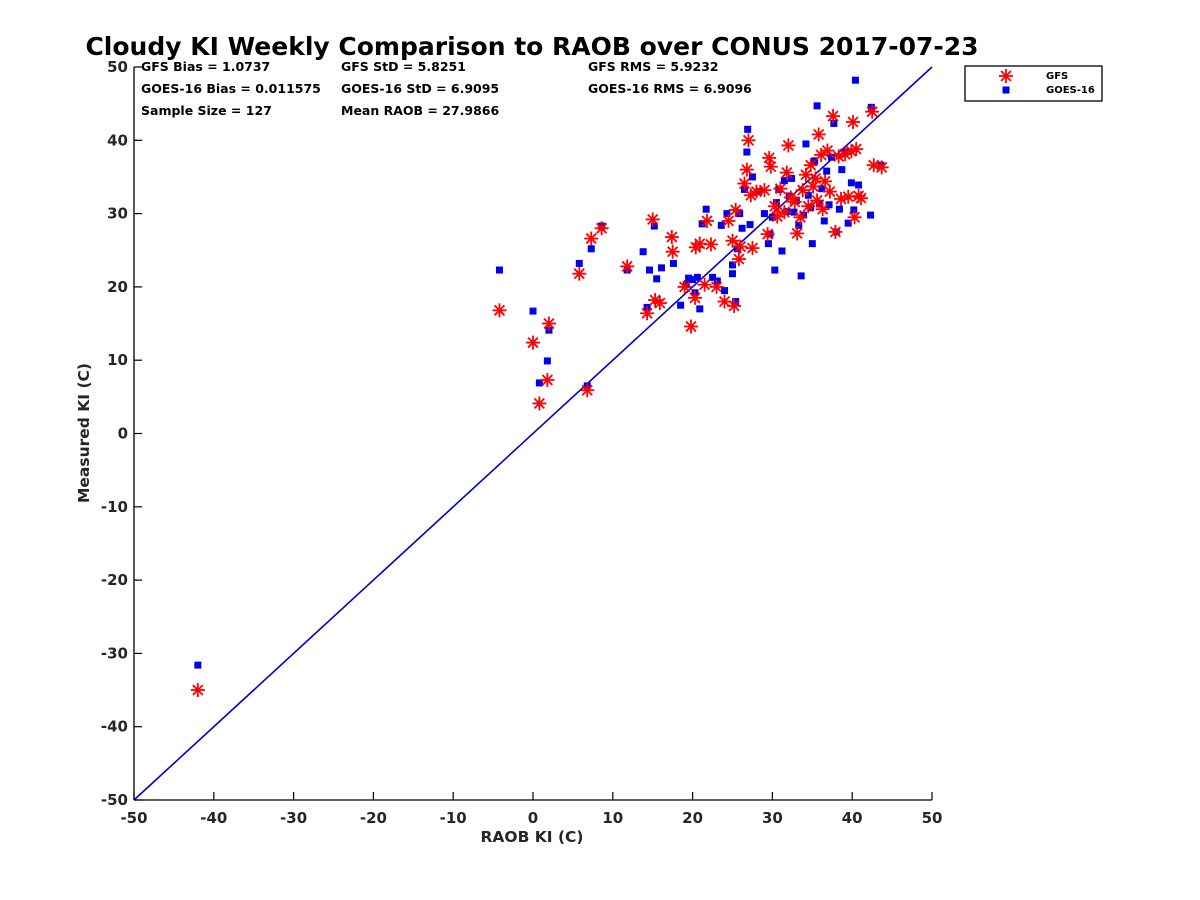 The height and width of the screenshot is (900, 1200). What do you see at coordinates (123, 434) in the screenshot?
I see `y-tick-label: 0` at bounding box center [123, 434].